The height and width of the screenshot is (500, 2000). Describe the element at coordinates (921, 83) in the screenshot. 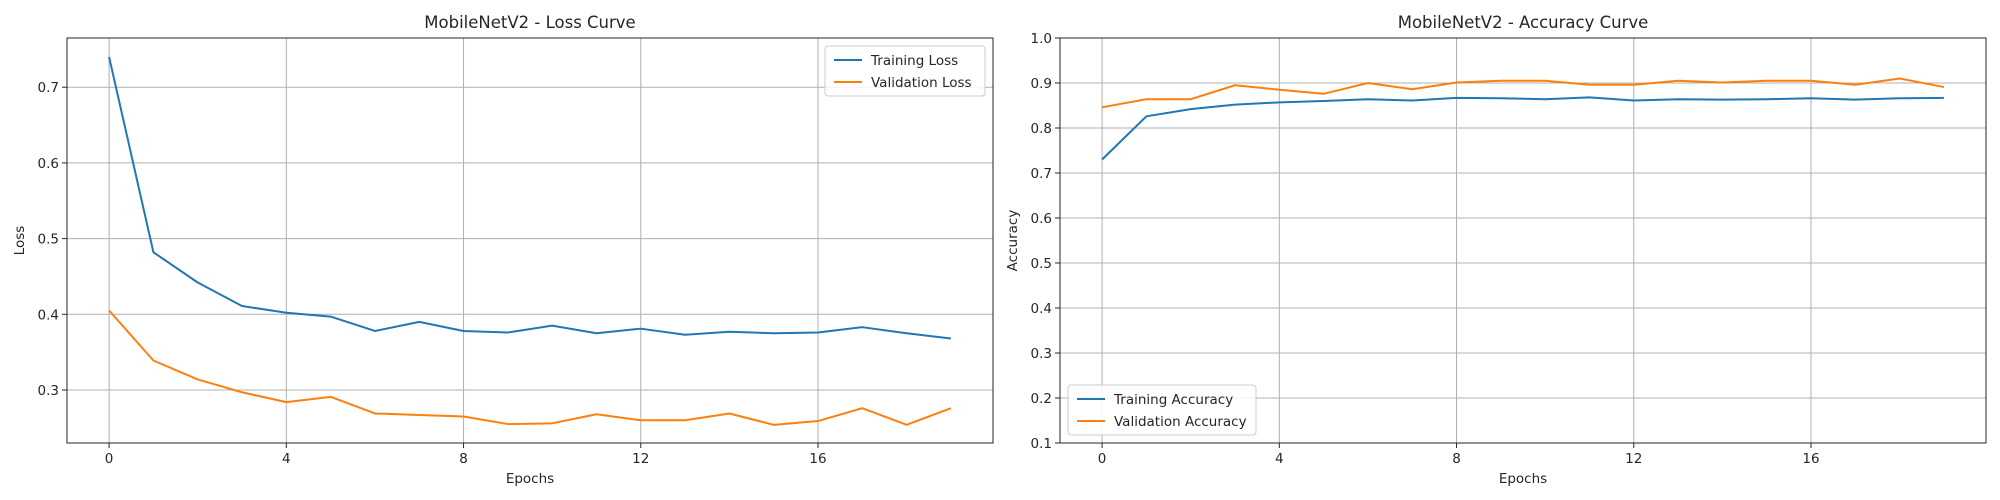

I see `legend-label-validation: Validation Loss` at that location.